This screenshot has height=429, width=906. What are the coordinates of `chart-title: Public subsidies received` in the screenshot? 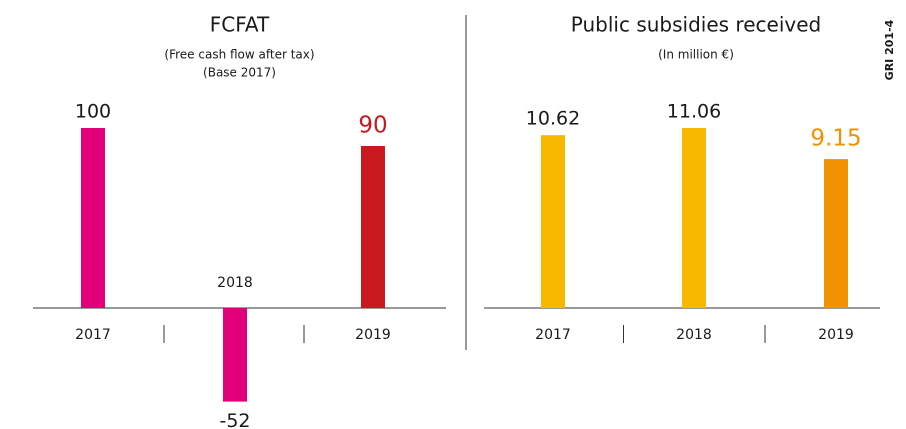 It's located at (696, 25).